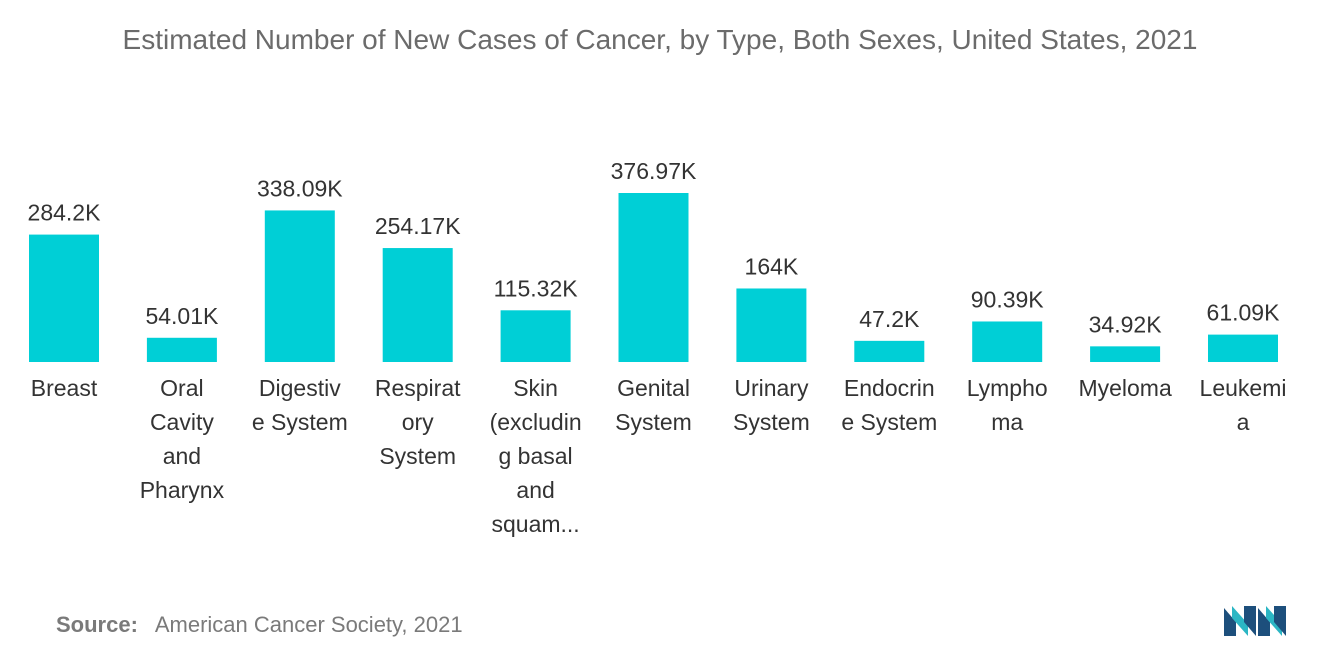 Image resolution: width=1320 pixels, height=665 pixels. What do you see at coordinates (97, 624) in the screenshot?
I see `source-label: Source:` at bounding box center [97, 624].